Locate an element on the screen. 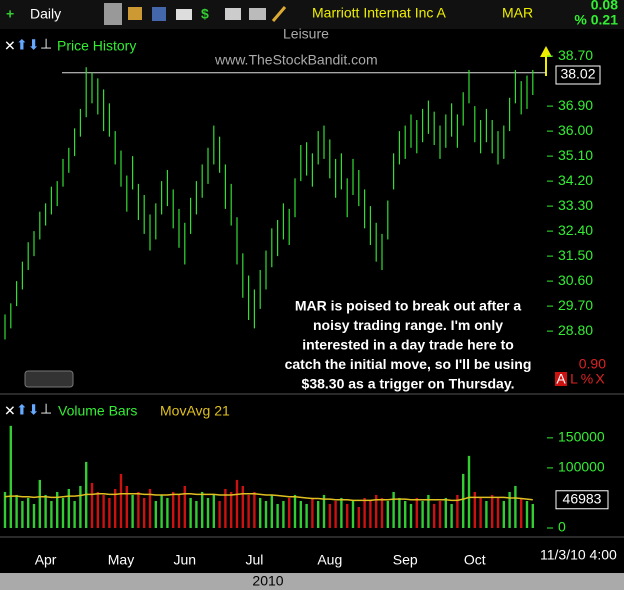  scroll-widget is located at coordinates (49, 379).